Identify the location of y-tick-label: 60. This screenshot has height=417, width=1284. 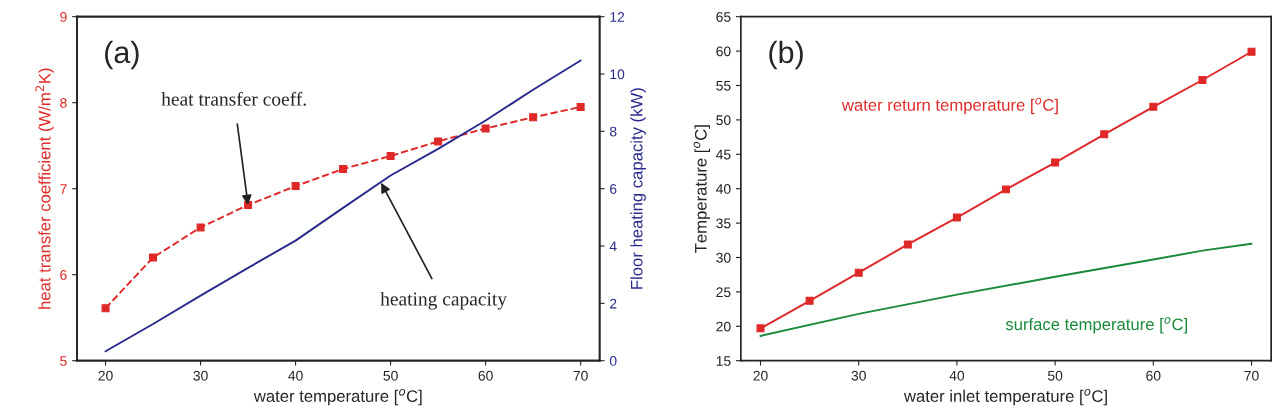
(723, 51).